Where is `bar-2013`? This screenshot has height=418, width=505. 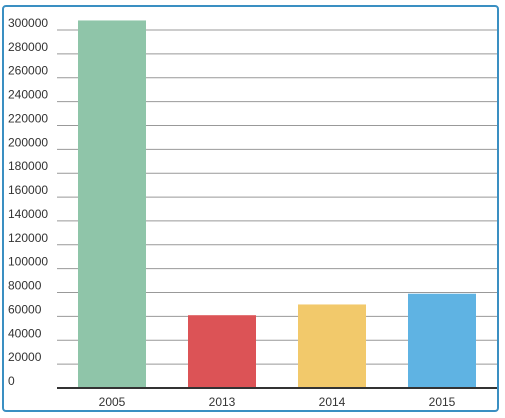 bar-2013 is located at coordinates (222, 351).